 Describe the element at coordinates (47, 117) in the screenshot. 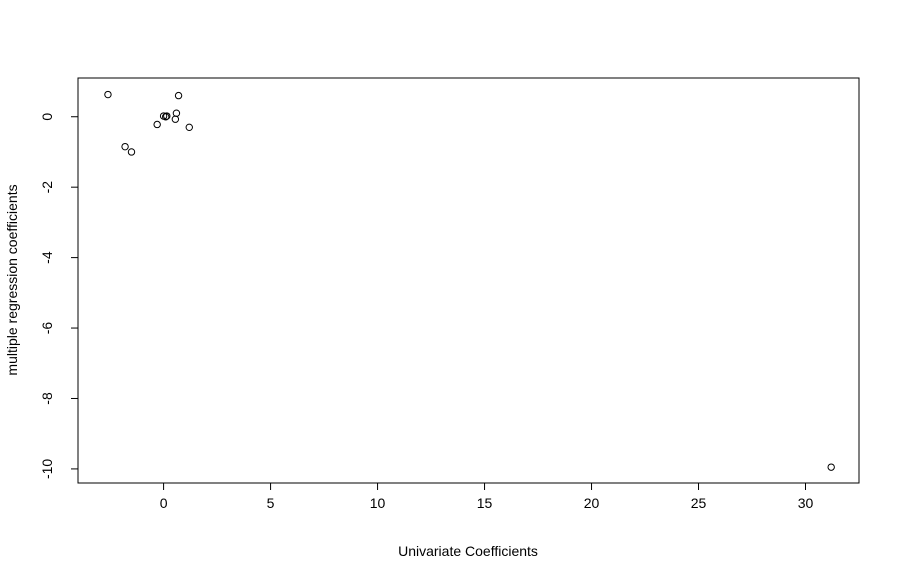

I see `y-tick-label: 0` at that location.